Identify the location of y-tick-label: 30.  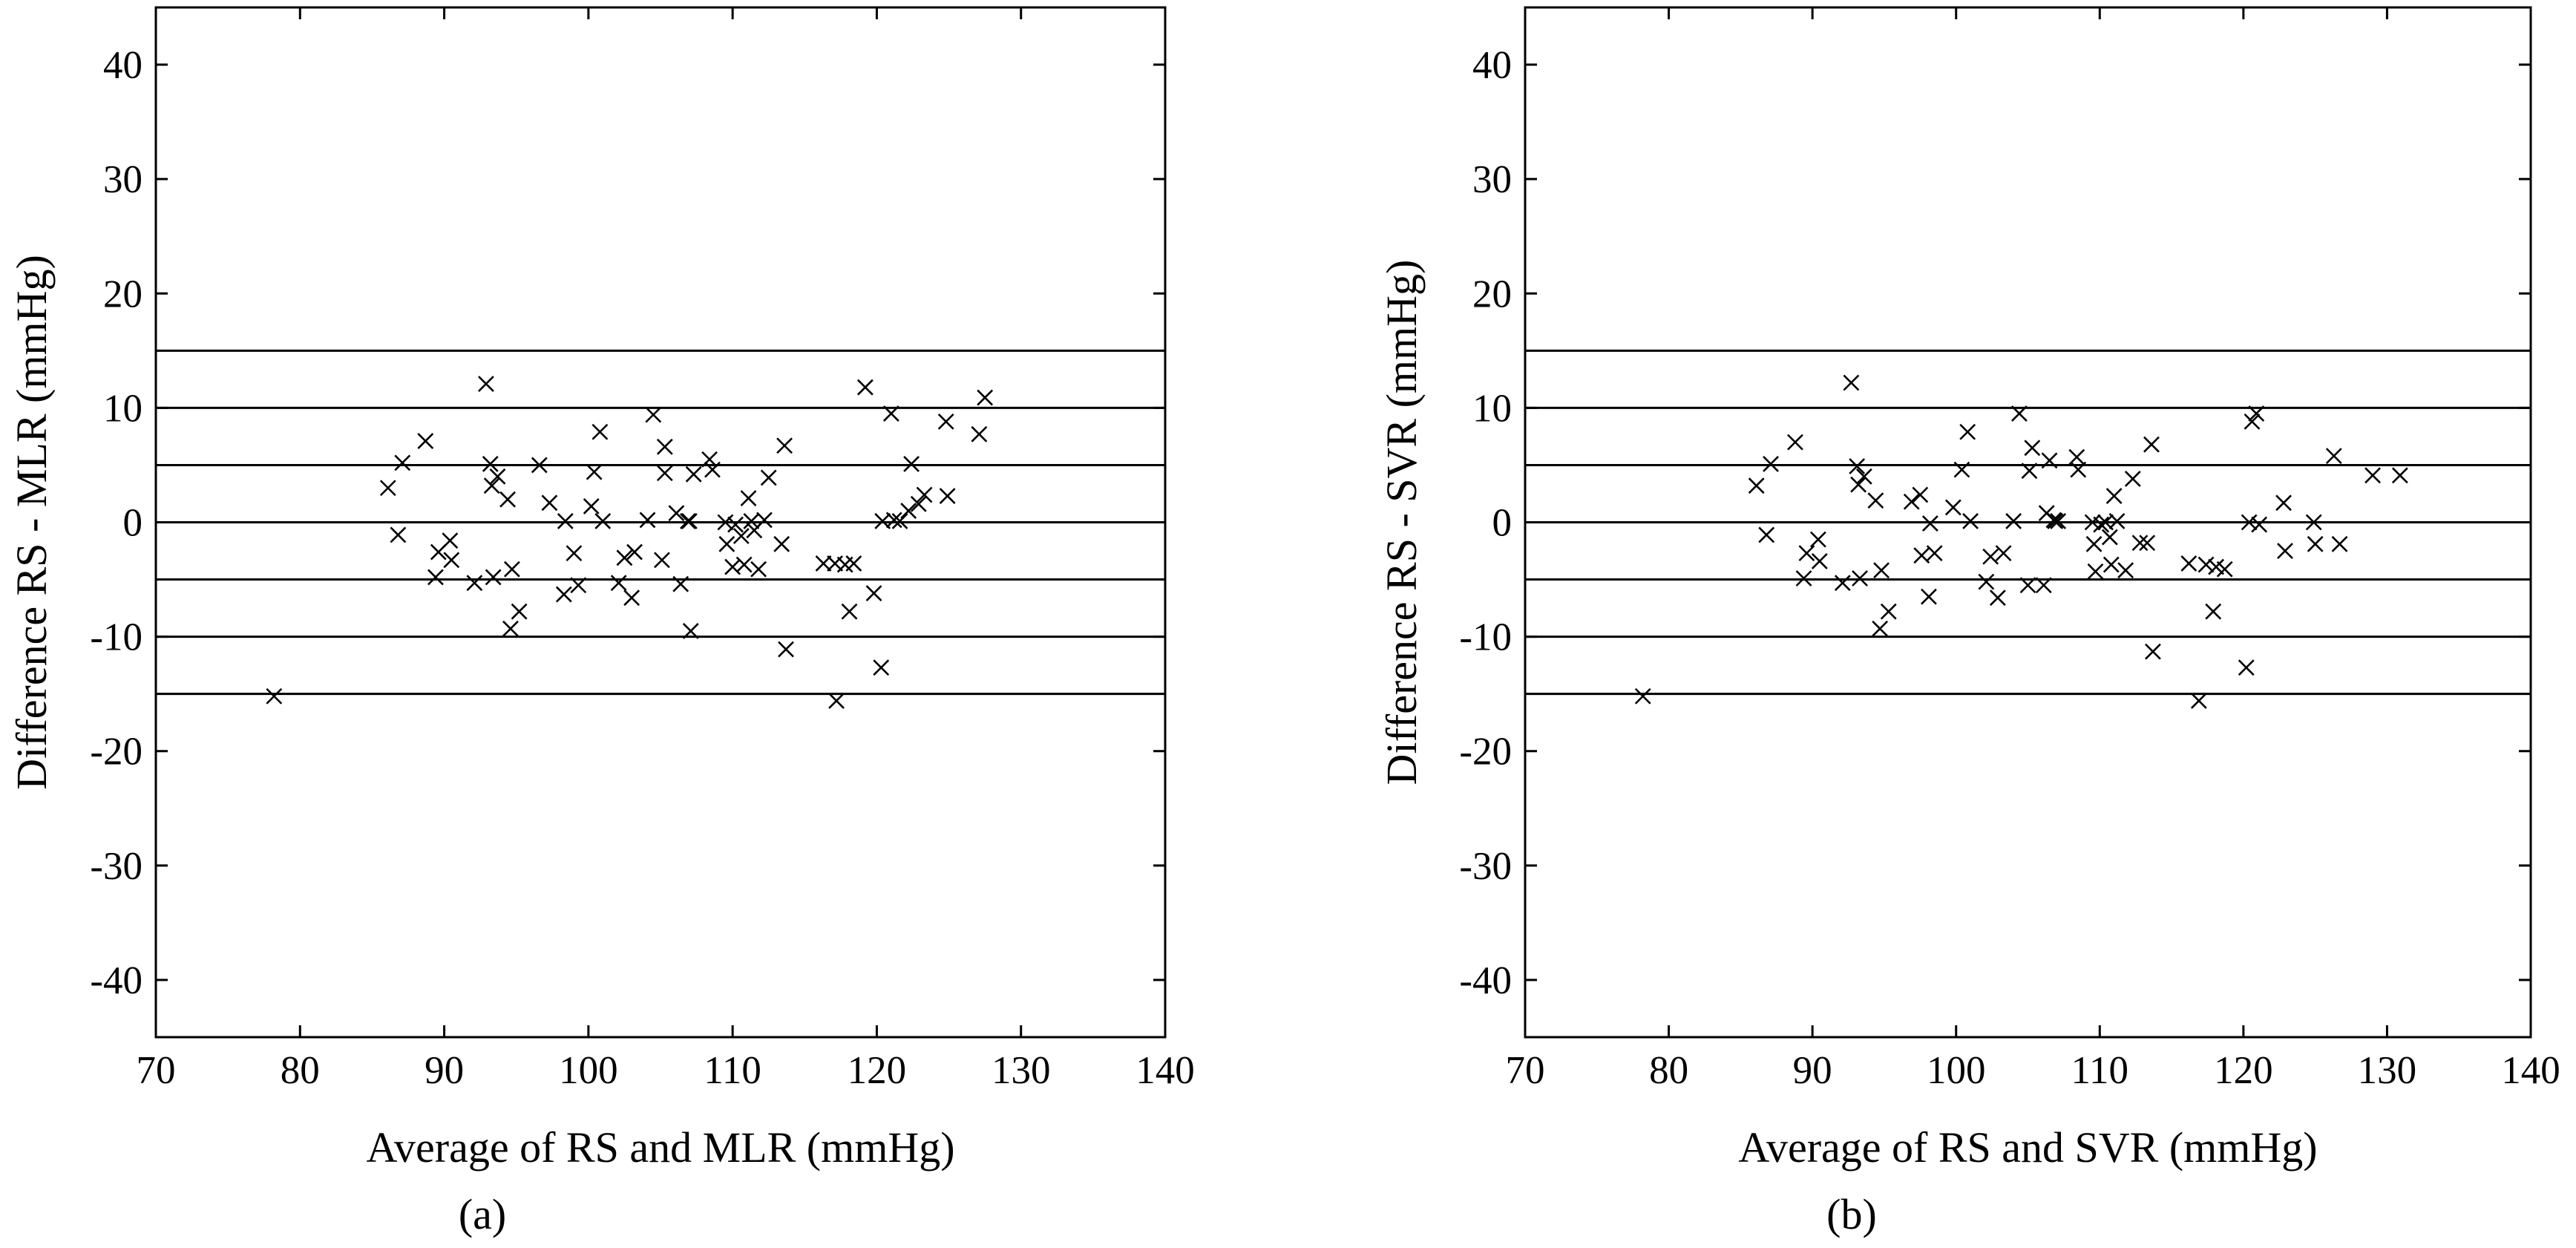
(1492, 179).